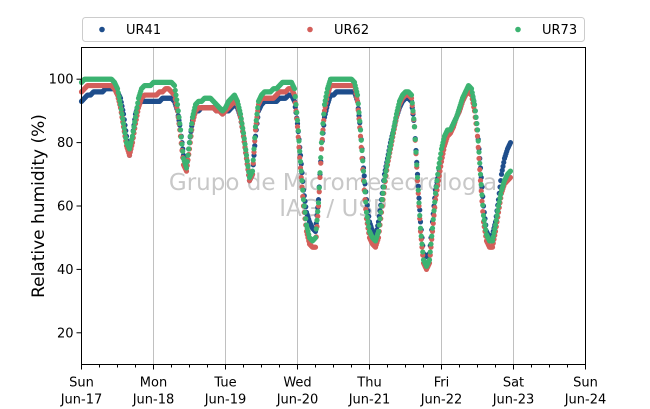 The width and height of the screenshot is (650, 409). What do you see at coordinates (153, 383) in the screenshot?
I see `x-tick-day: Mon` at bounding box center [153, 383].